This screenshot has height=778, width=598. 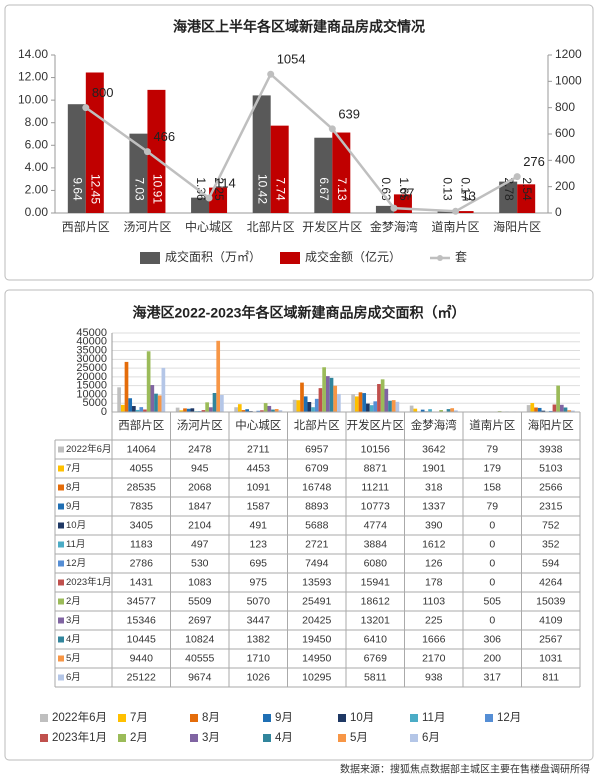 I want to click on table-cell: 7835, so click(x=142, y=506).